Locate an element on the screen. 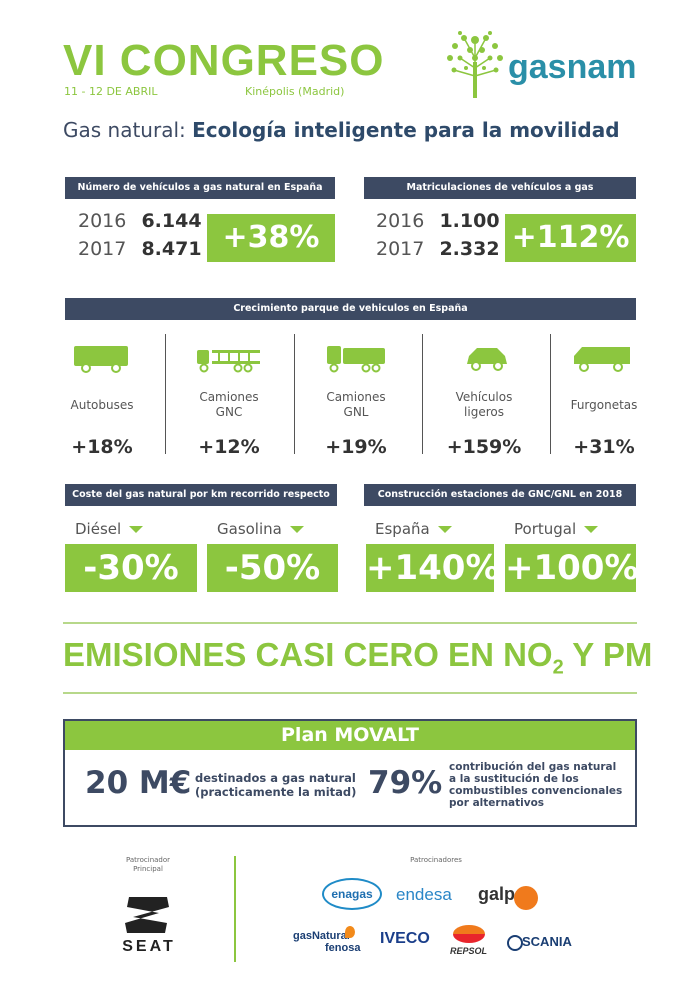 Image resolution: width=696 pixels, height=984 pixels. fleet-label-2: ligeros is located at coordinates (484, 412).